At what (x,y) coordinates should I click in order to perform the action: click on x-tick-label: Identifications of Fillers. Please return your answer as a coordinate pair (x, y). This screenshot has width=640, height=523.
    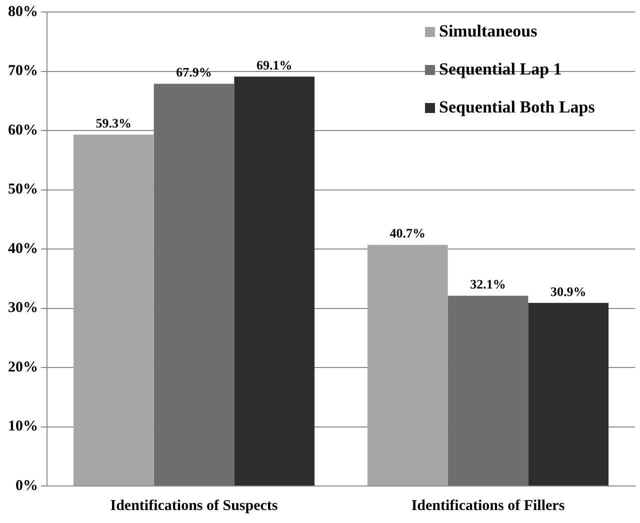
    Looking at the image, I should click on (488, 506).